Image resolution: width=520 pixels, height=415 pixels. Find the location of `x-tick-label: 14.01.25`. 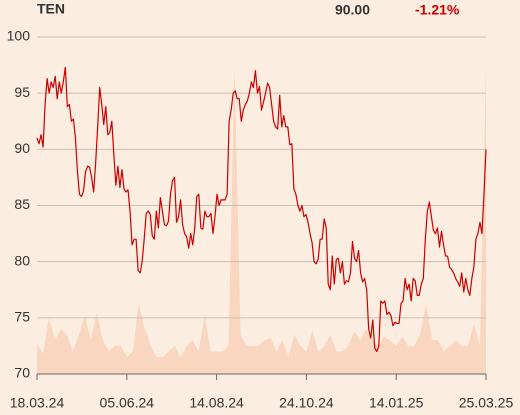

x-tick-label: 14.01.25 is located at coordinates (396, 403).